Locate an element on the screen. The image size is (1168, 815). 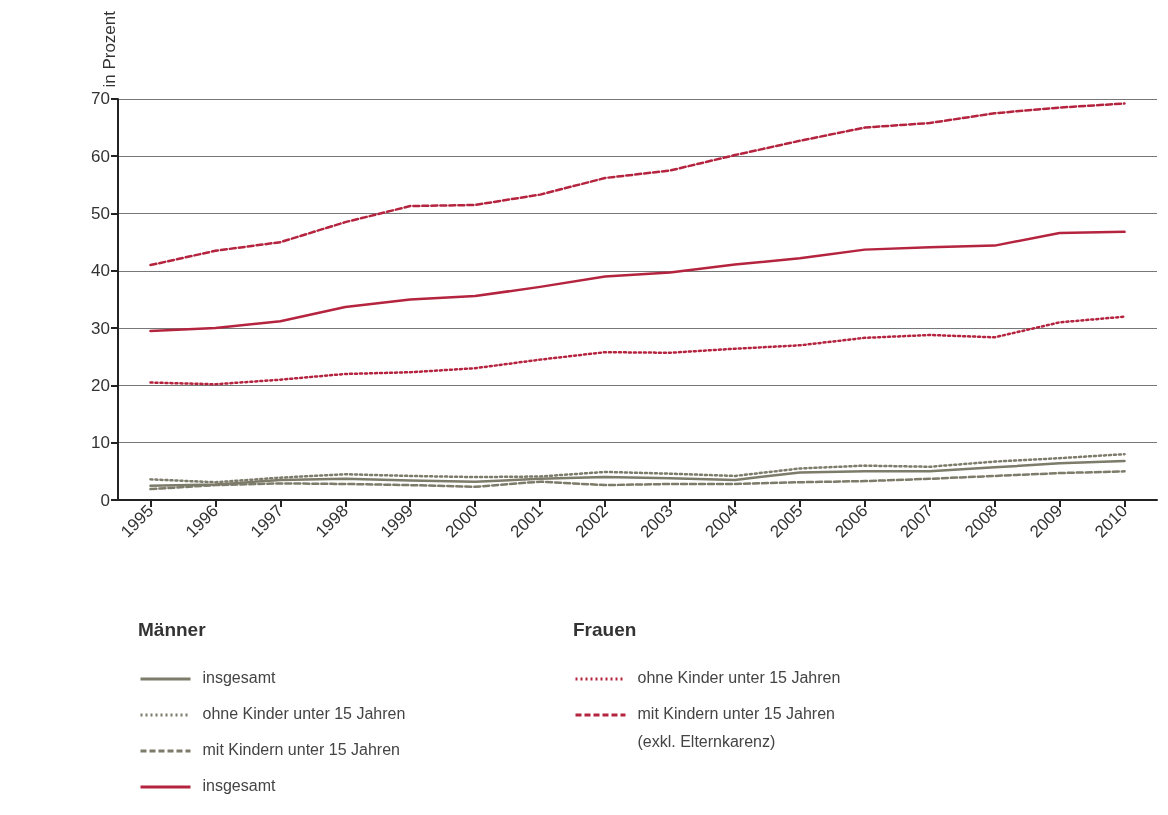
text: Frauen is located at coordinates (605, 629).